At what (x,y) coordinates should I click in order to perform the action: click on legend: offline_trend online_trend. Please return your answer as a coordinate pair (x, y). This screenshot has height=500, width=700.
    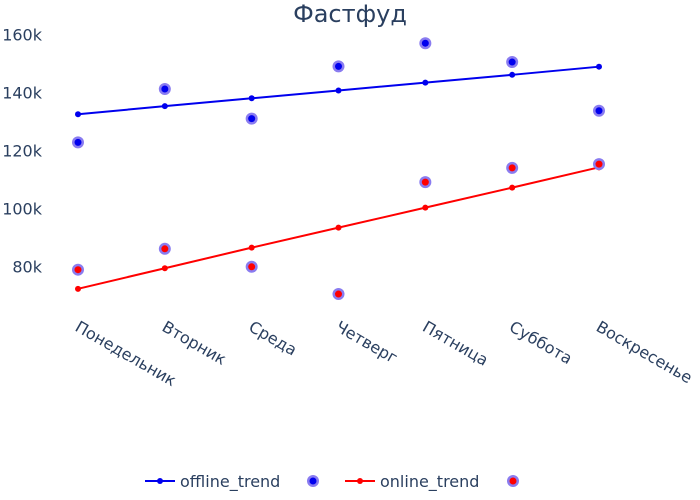
    Looking at the image, I should click on (332, 482).